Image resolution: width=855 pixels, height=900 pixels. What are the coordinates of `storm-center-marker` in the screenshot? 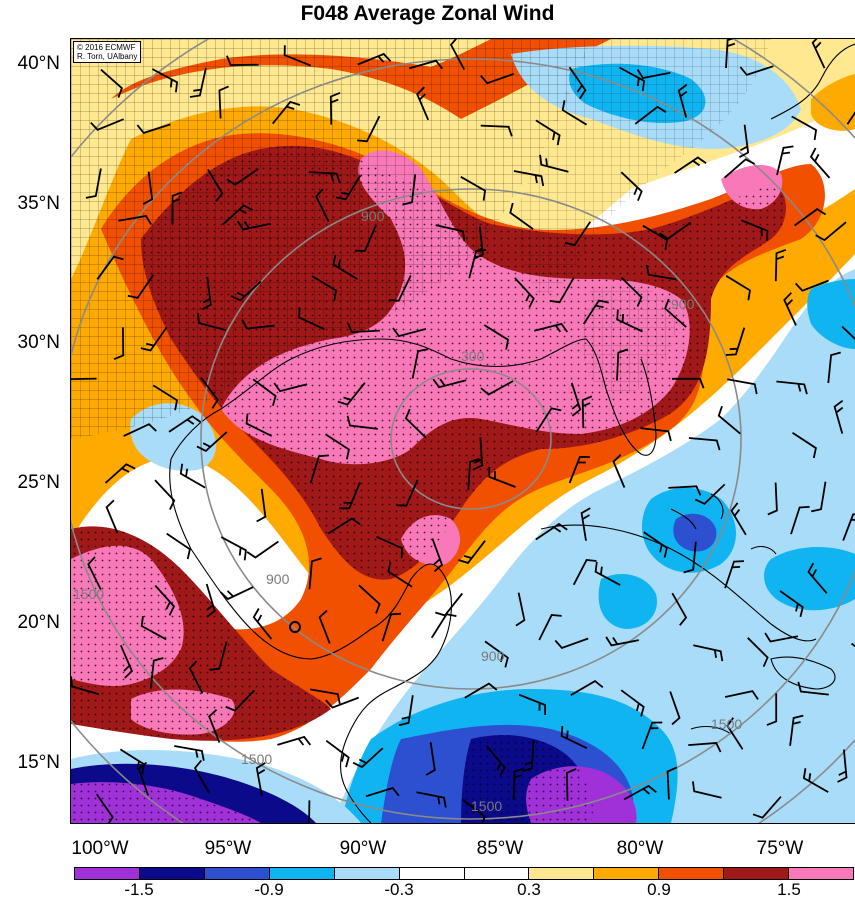 It's located at (295, 627).